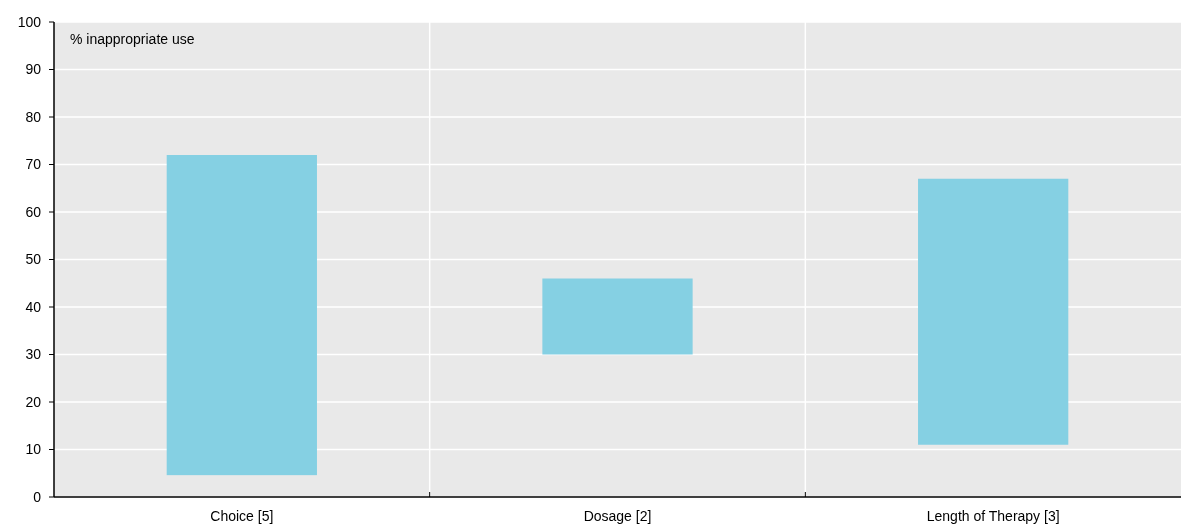  I want to click on y-tick-label: 40, so click(33, 306).